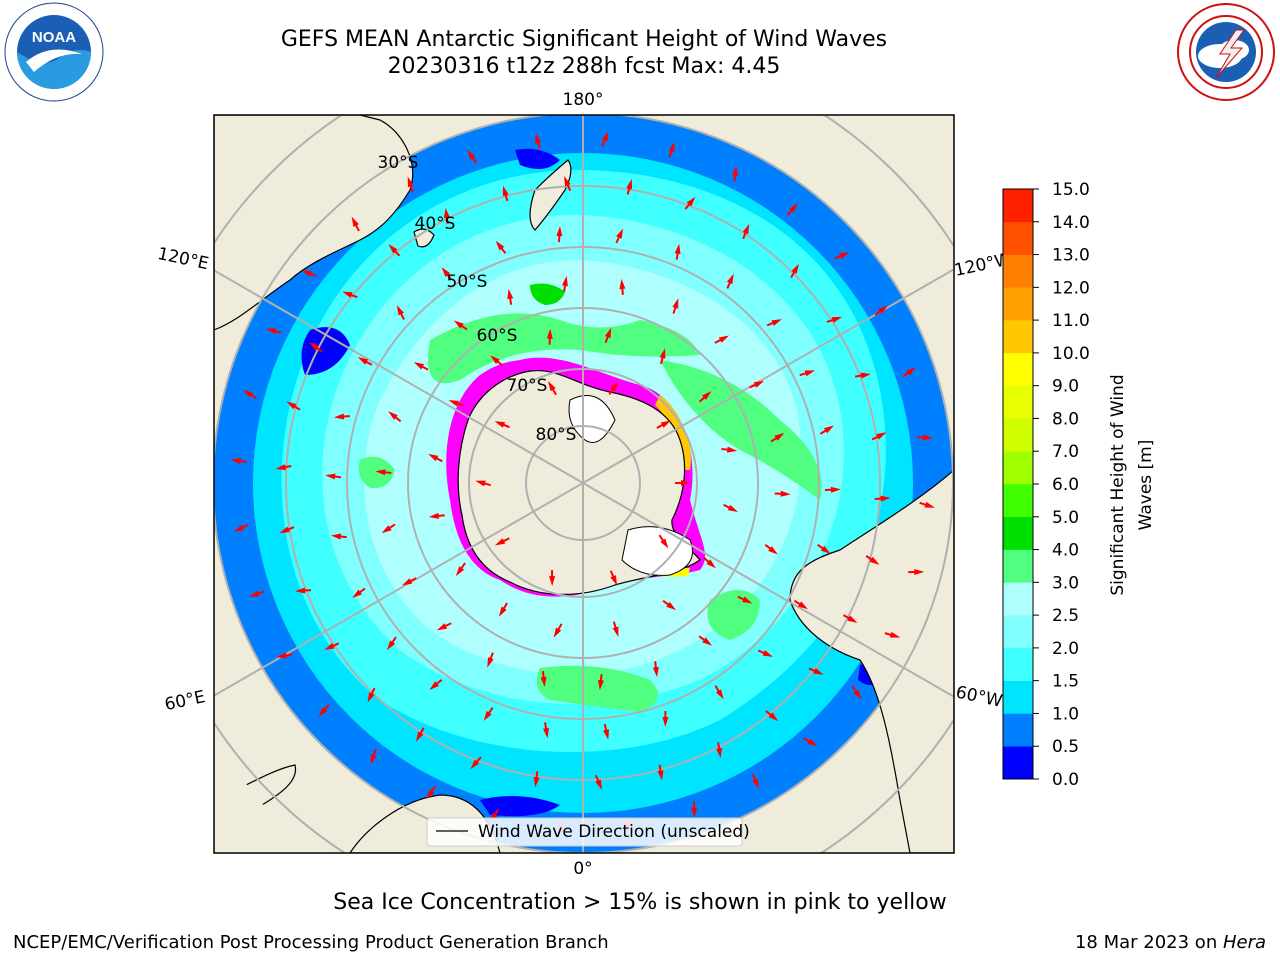  I want to click on colorbar-tick-label: 10.0, so click(1071, 354).